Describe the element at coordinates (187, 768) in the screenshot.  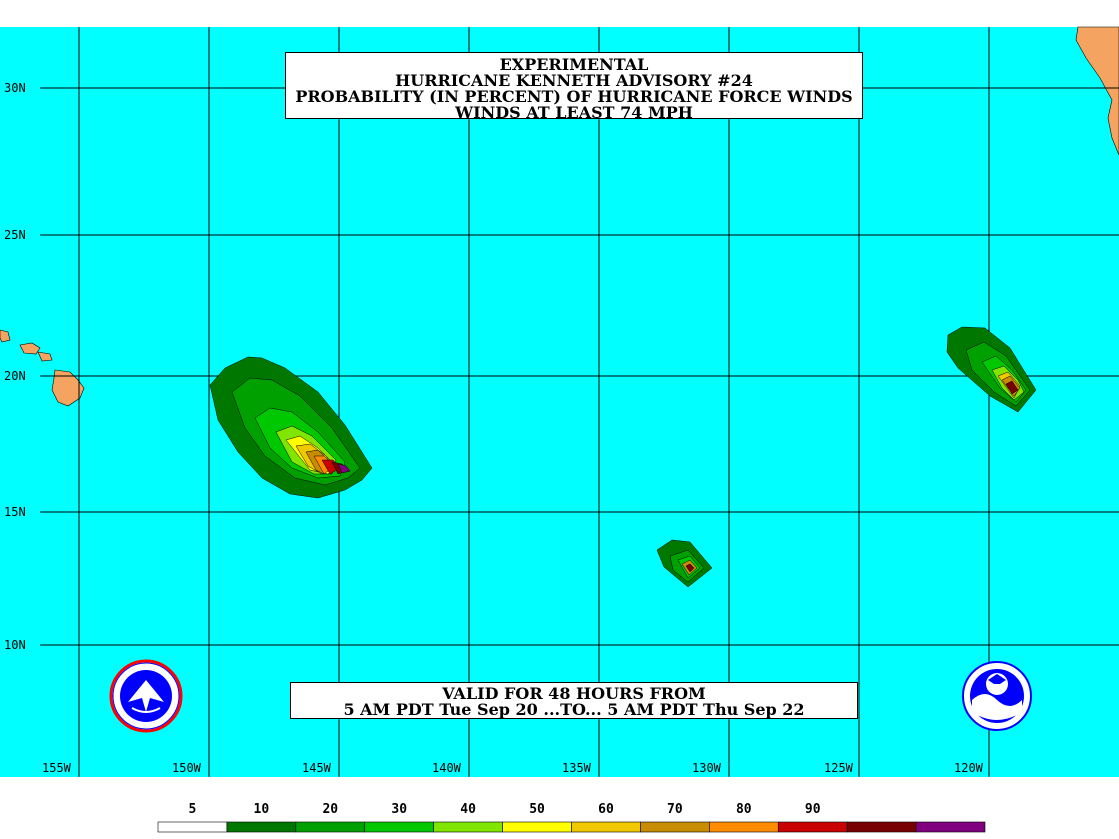
I see `lon-label: 150W` at that location.